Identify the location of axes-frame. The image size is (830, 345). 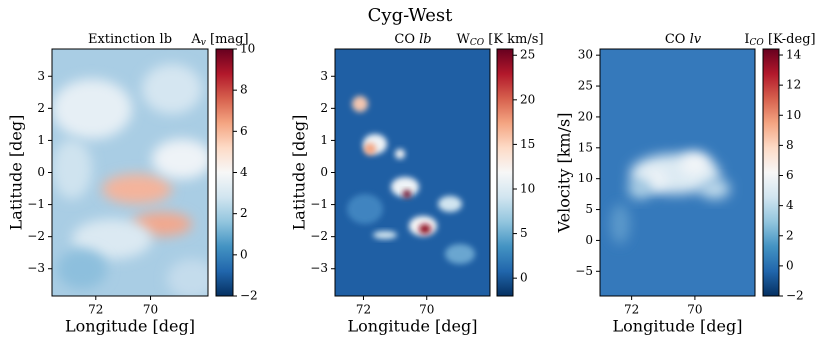
(677, 172).